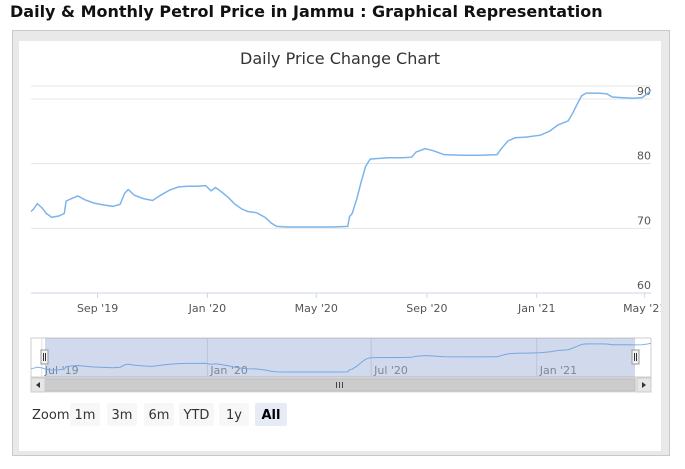 The image size is (685, 469). I want to click on x-tick-label: May '20, so click(316, 308).